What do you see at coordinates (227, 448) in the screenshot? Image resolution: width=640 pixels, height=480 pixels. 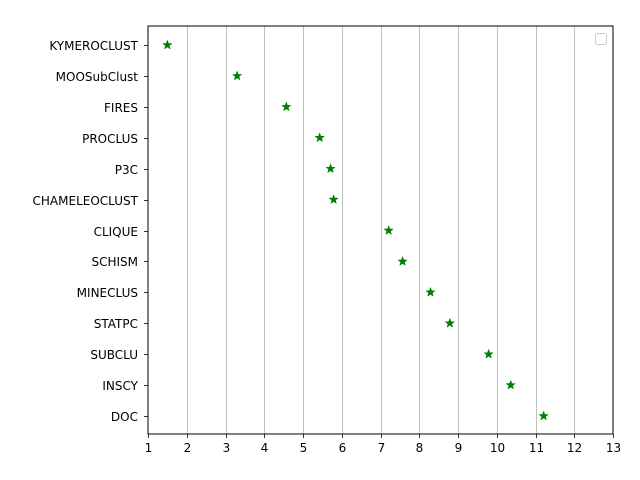 I see `x-tick-label: 3` at bounding box center [227, 448].